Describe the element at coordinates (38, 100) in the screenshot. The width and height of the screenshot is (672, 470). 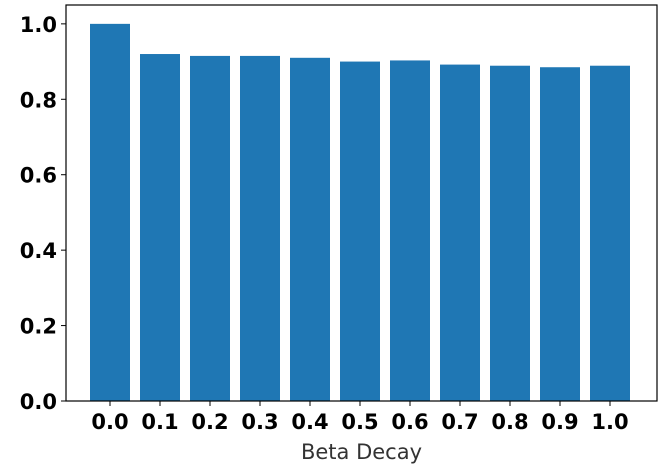
I see `y-tick-label: 0.8` at that location.